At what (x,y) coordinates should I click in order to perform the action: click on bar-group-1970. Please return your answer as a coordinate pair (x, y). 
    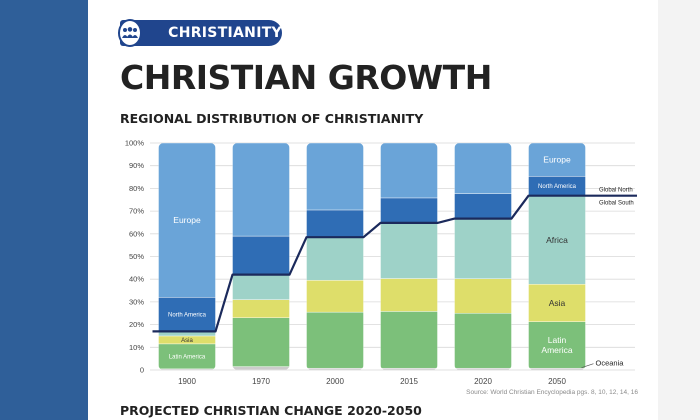
    Looking at the image, I should click on (261, 256).